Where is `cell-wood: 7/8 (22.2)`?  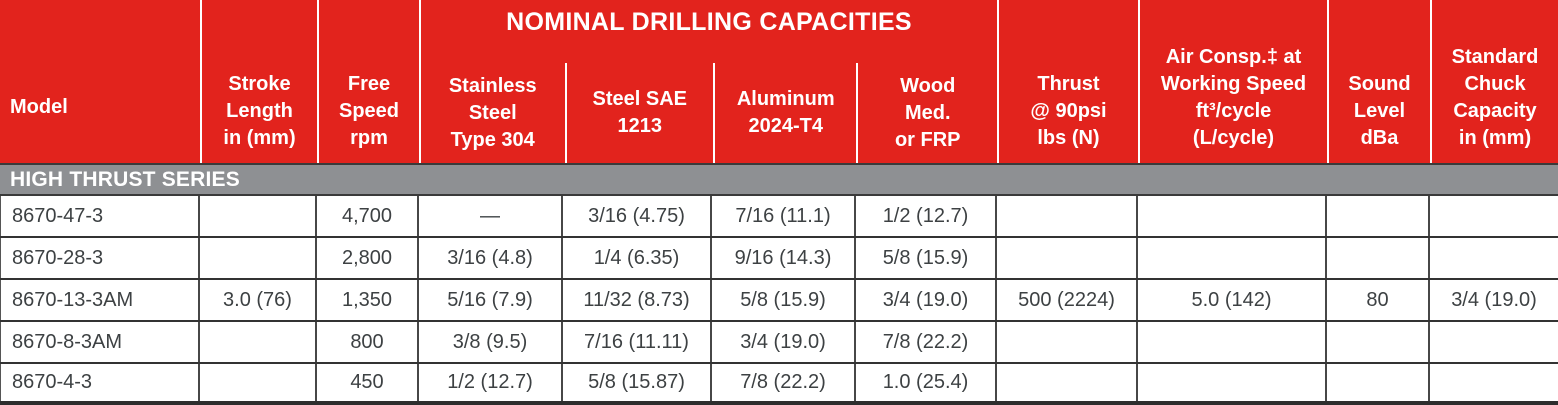 cell-wood: 7/8 (22.2) is located at coordinates (926, 342).